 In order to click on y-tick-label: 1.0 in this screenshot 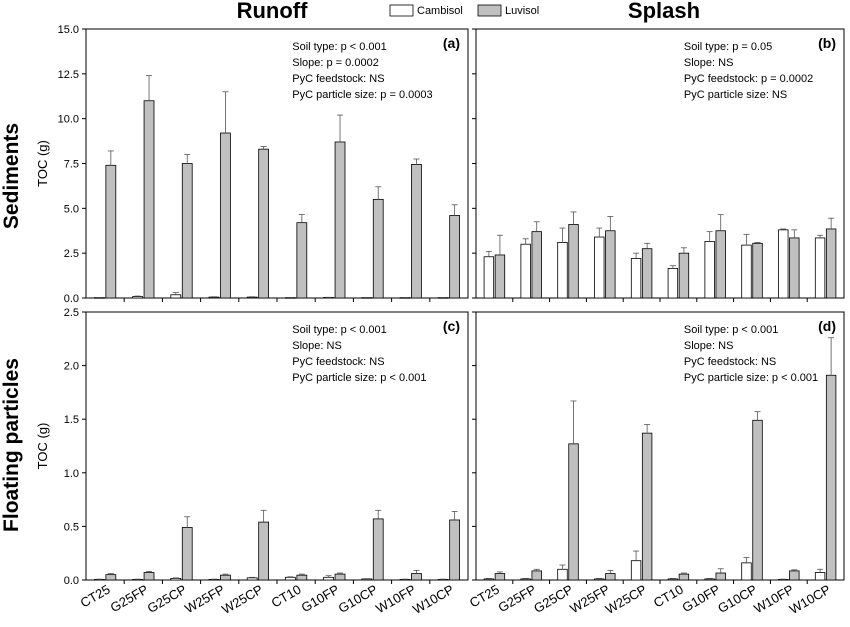, I will do `click(71, 474)`.